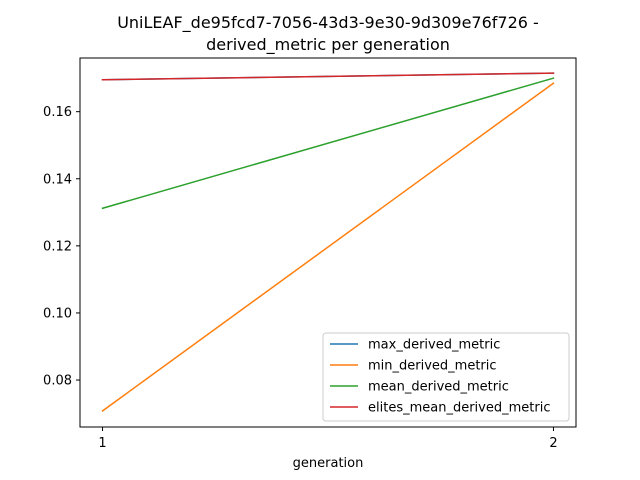  I want to click on legend-label-mean_derived_metric: mean_derived_metric, so click(438, 387).